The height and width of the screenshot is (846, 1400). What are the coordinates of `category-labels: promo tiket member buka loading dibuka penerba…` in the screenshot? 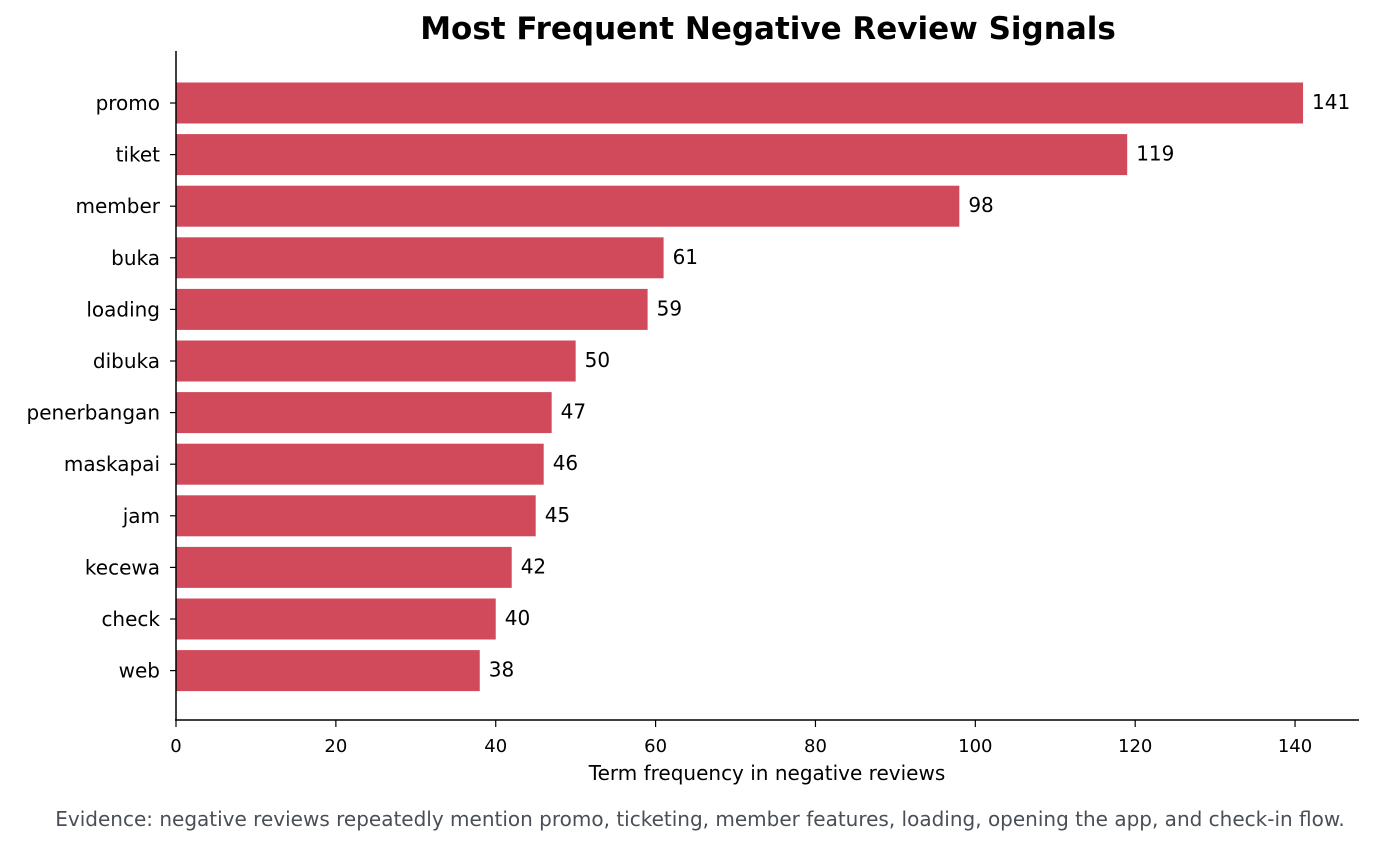 It's located at (101, 387).